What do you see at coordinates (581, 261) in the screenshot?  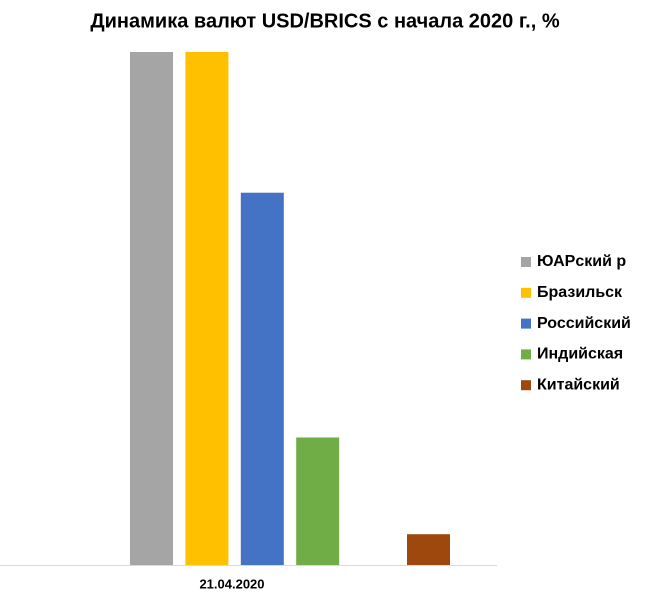 I see `legend-label: ЮАРский р` at bounding box center [581, 261].